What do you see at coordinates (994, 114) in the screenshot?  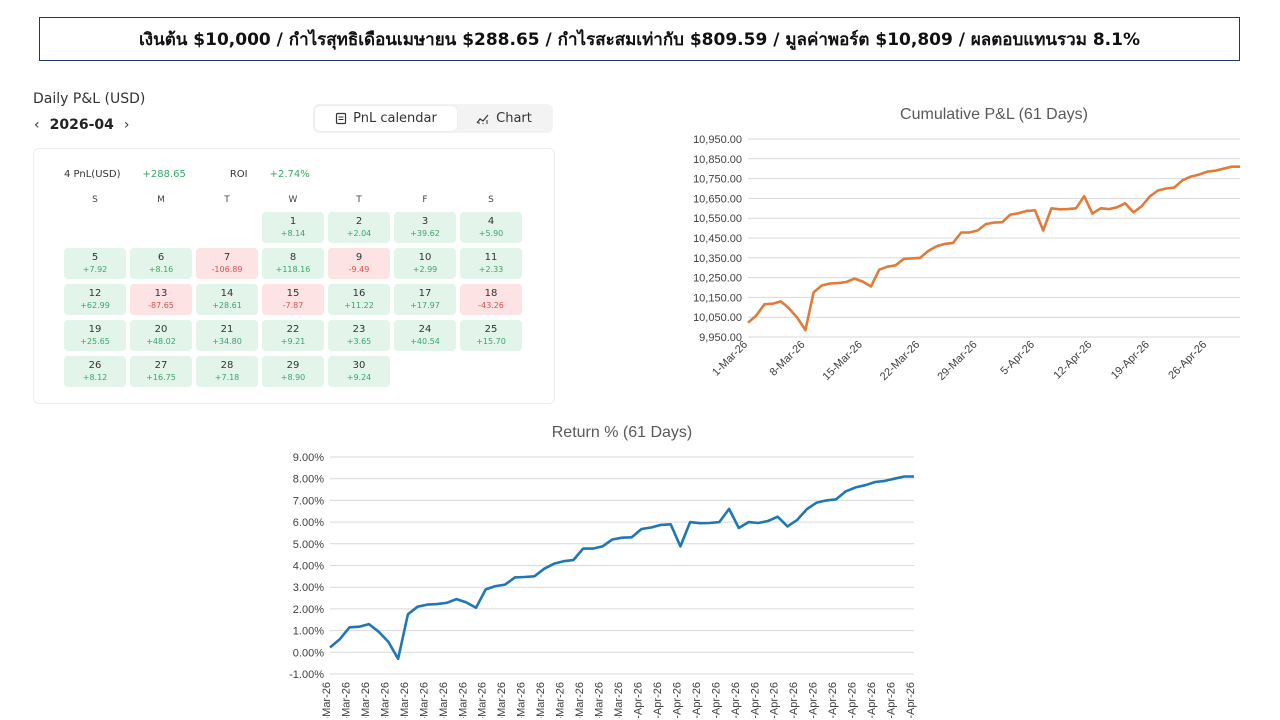 I see `chart-title: Cumulative P&L (61 Days)` at bounding box center [994, 114].